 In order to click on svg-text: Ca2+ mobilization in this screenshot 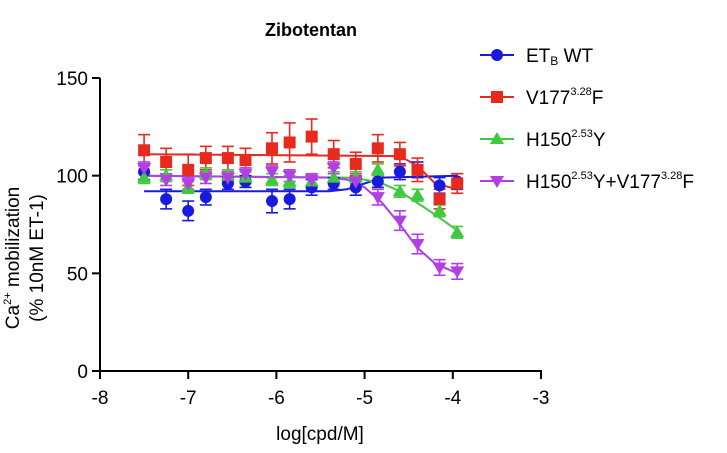, I will do `click(13, 258)`.